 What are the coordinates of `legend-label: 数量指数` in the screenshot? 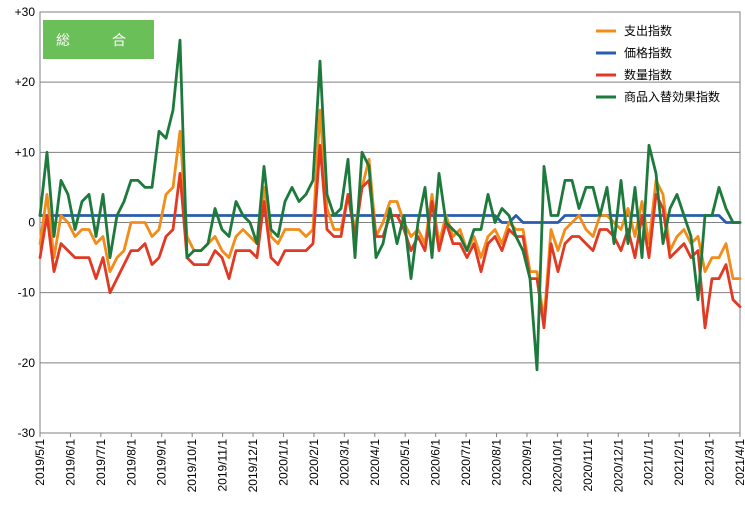 It's located at (648, 74).